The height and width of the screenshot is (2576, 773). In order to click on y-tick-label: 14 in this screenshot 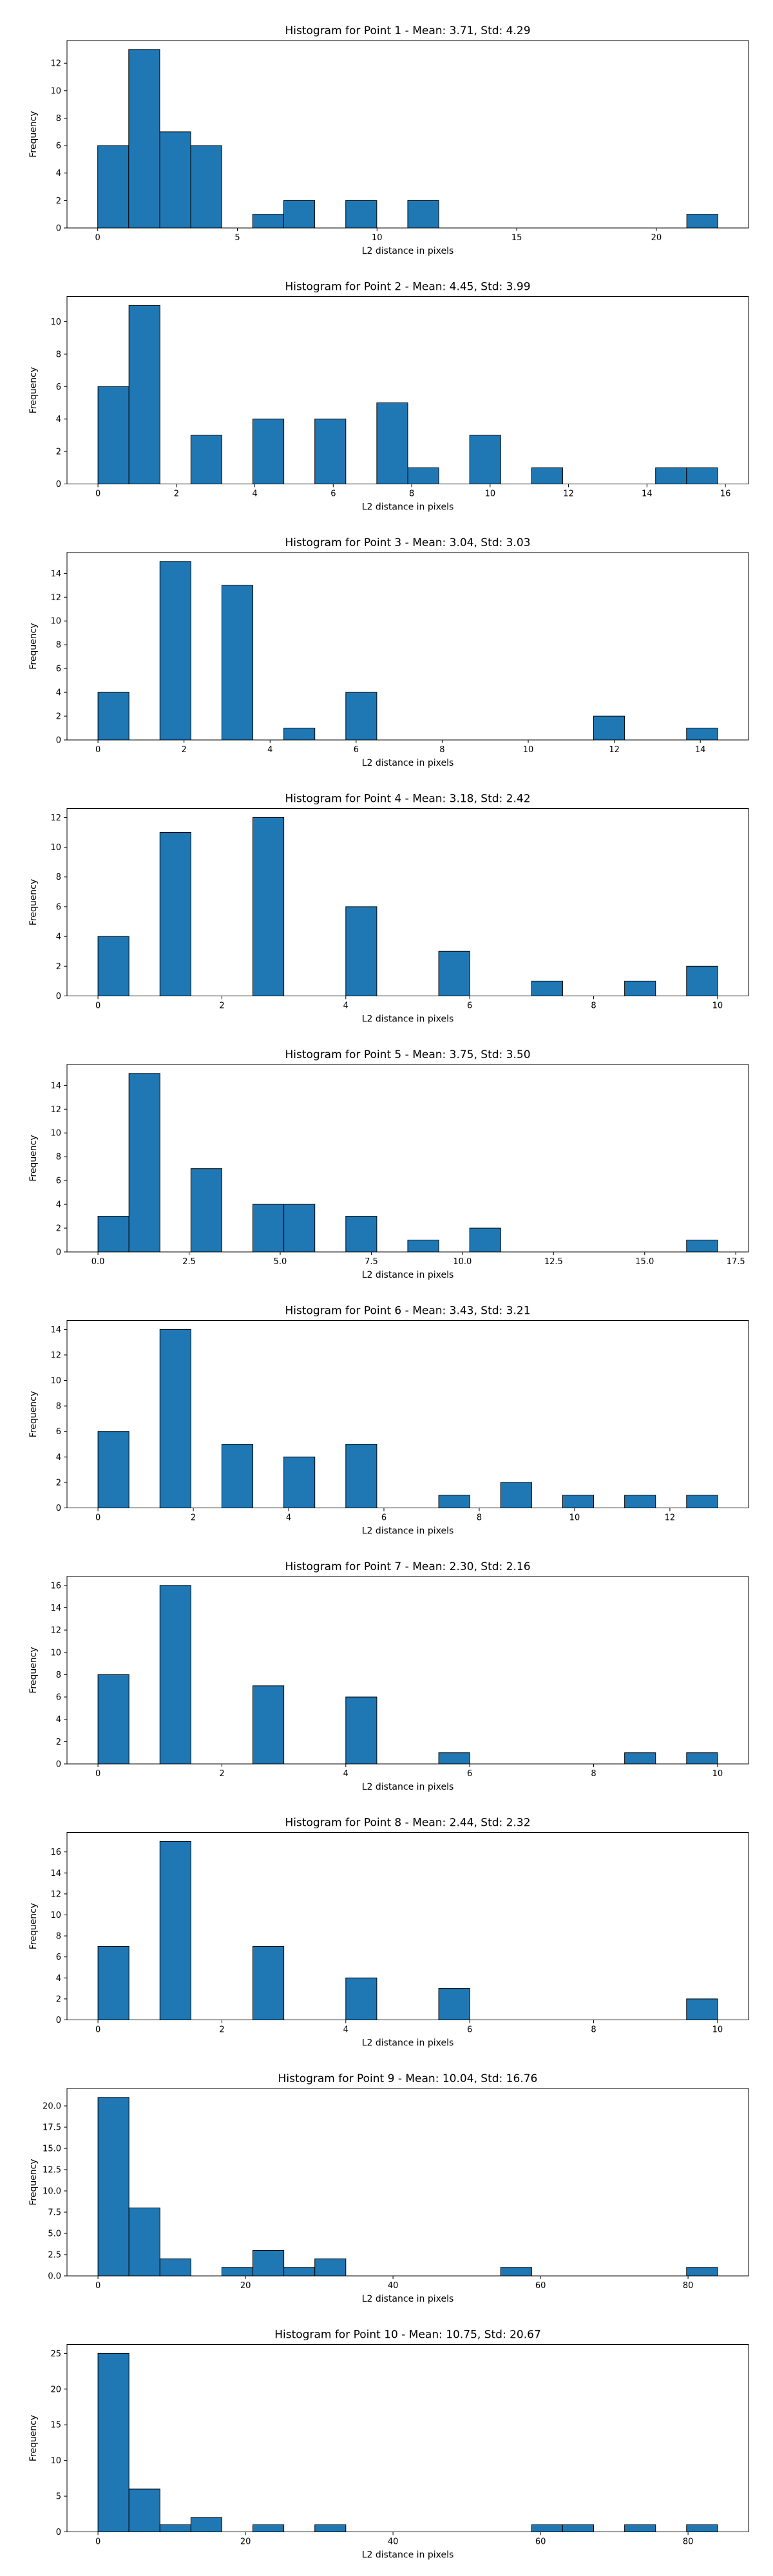, I will do `click(55, 574)`.